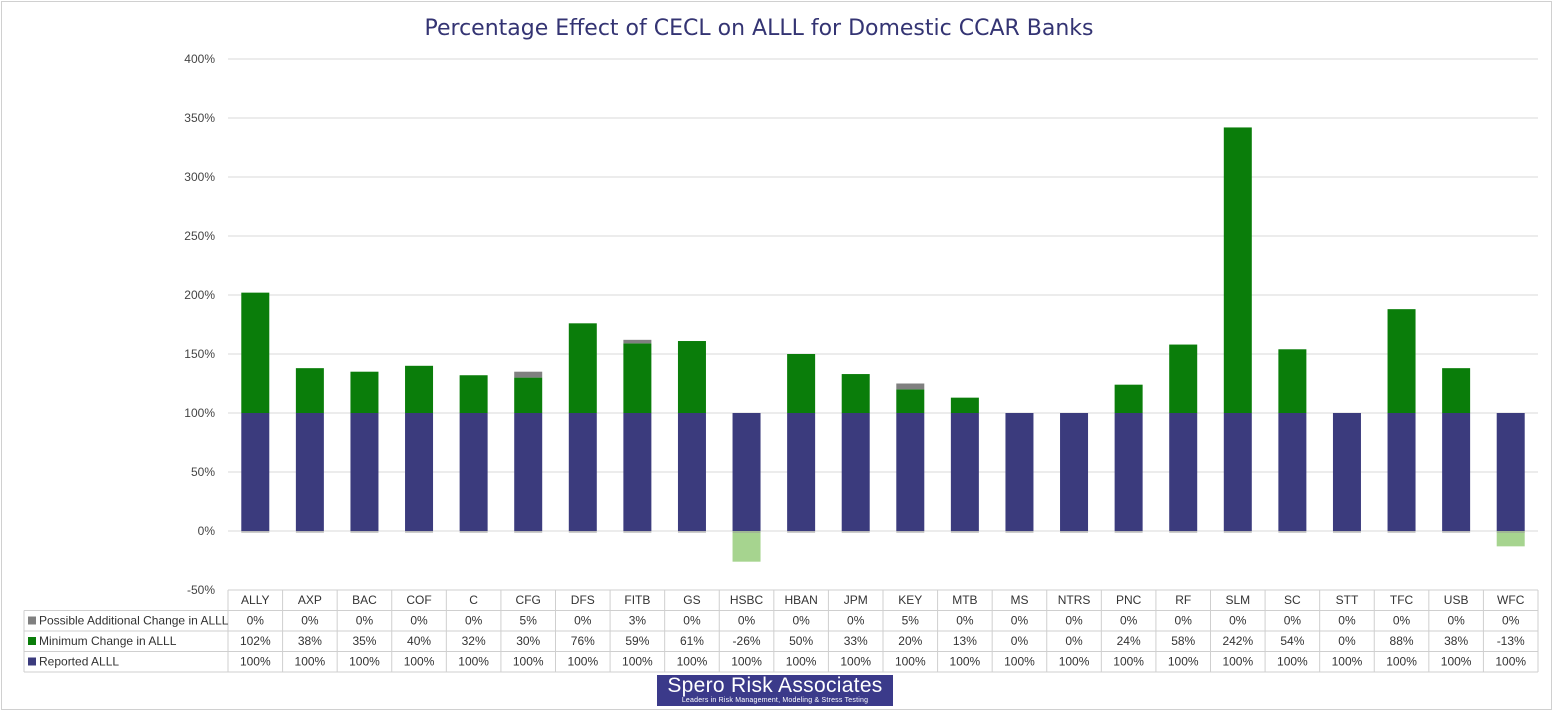 This screenshot has height=711, width=1553. What do you see at coordinates (965, 641) in the screenshot?
I see `data-label: 13%` at bounding box center [965, 641].